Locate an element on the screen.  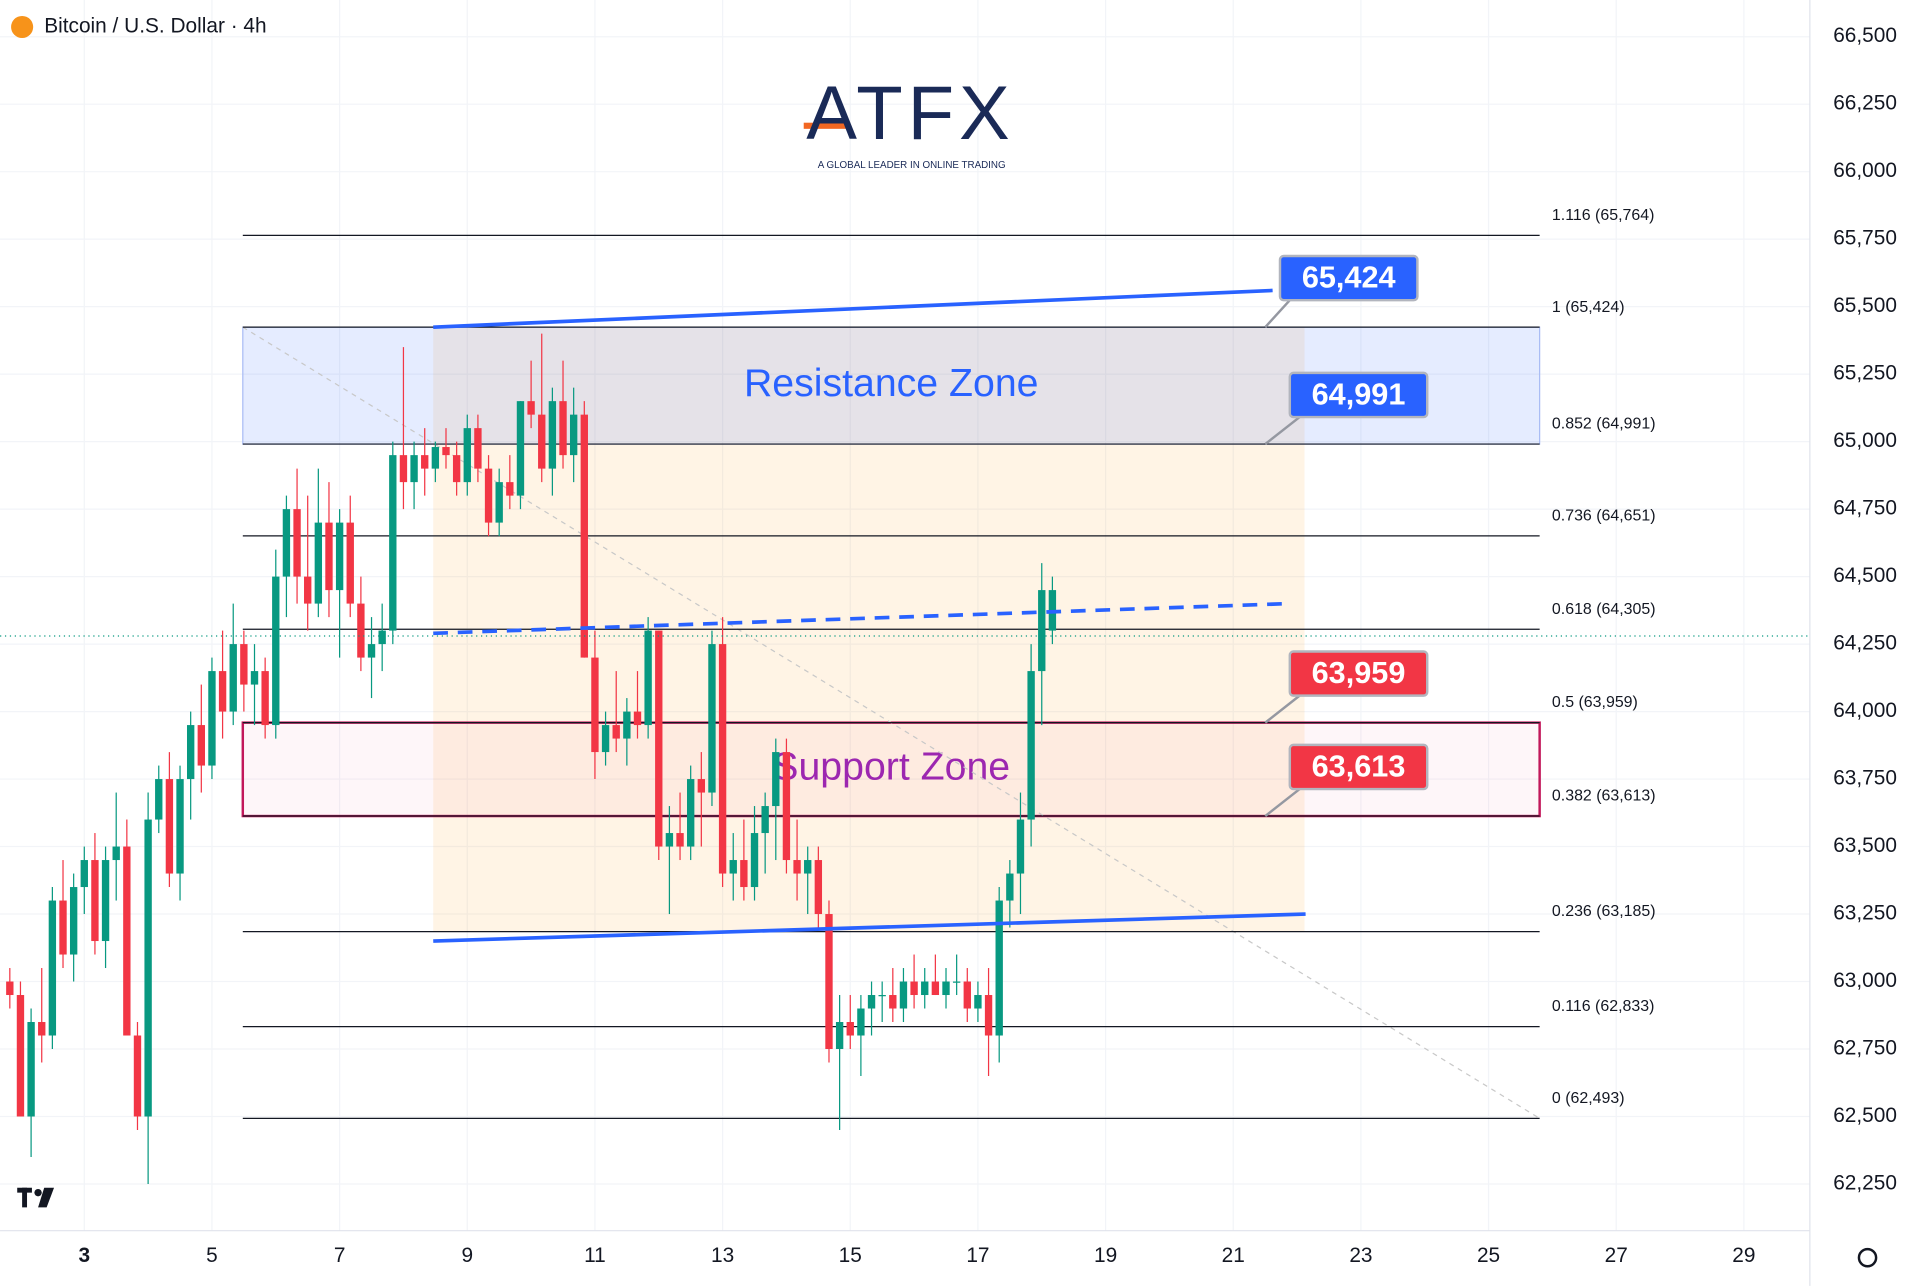
x-tick-label: 5 is located at coordinates (212, 1255).